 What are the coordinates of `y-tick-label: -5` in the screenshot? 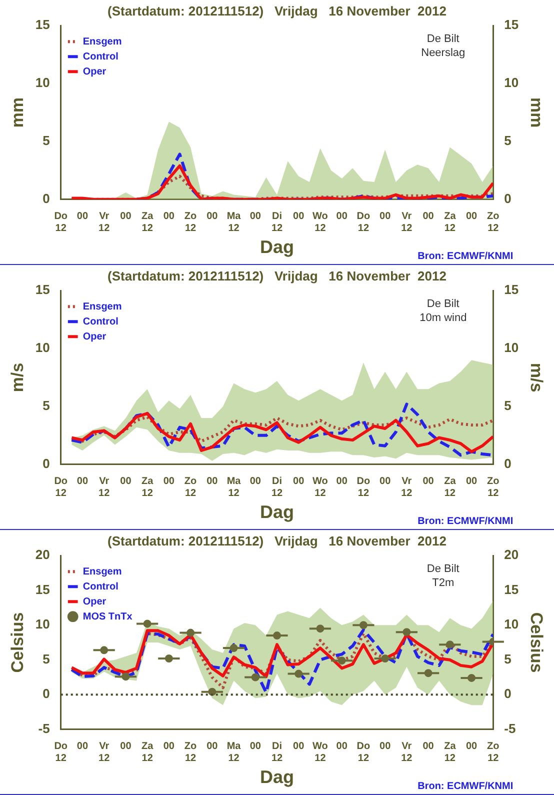 It's located at (44, 728).